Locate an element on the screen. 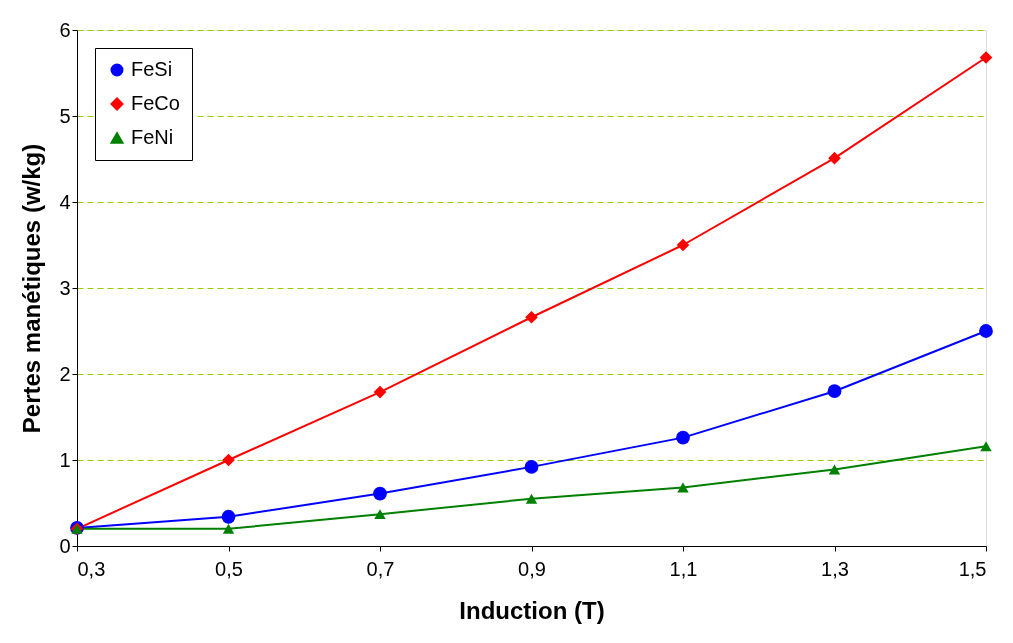  legend-label: FeNi is located at coordinates (152, 137).